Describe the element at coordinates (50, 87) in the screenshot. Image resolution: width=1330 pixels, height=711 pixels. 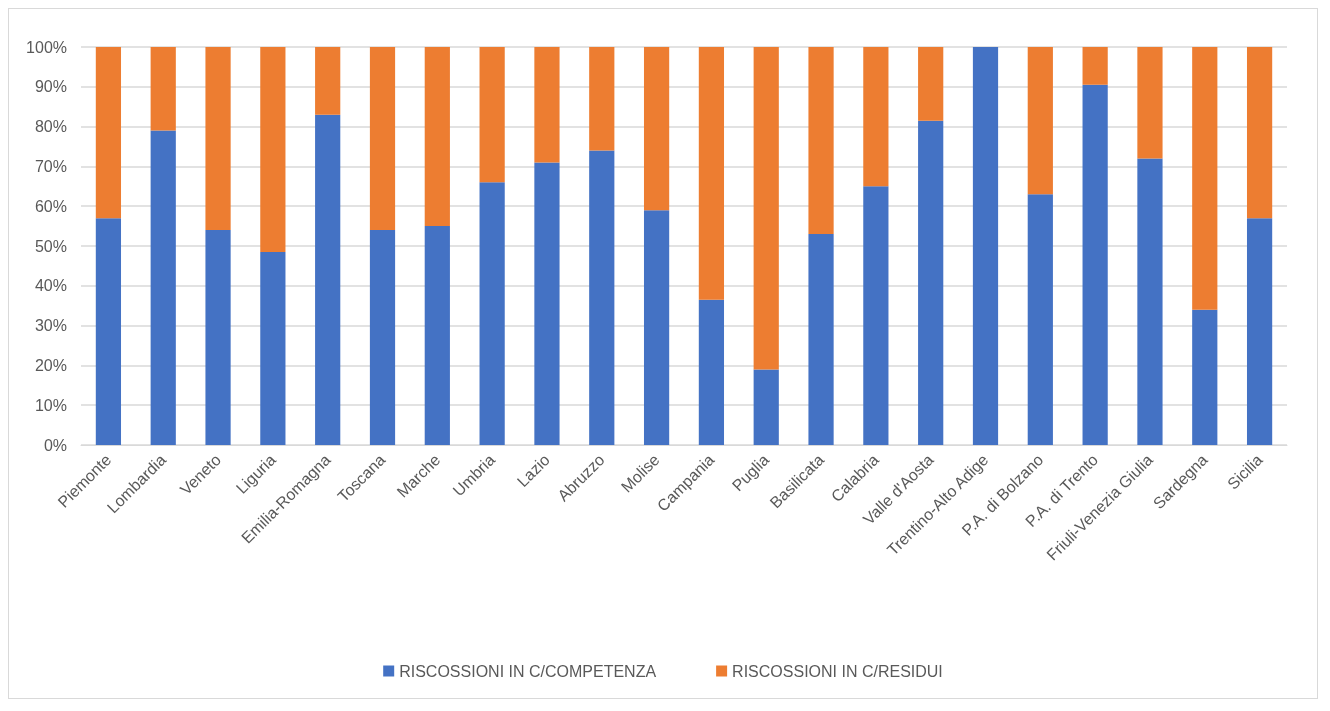
I see `y-tick-label: 90%` at that location.